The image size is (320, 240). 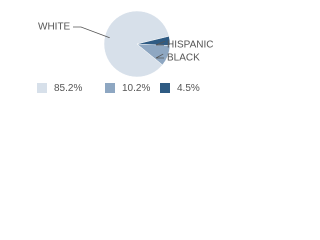 I want to click on legend-label: 85.2%, so click(x=68, y=88).